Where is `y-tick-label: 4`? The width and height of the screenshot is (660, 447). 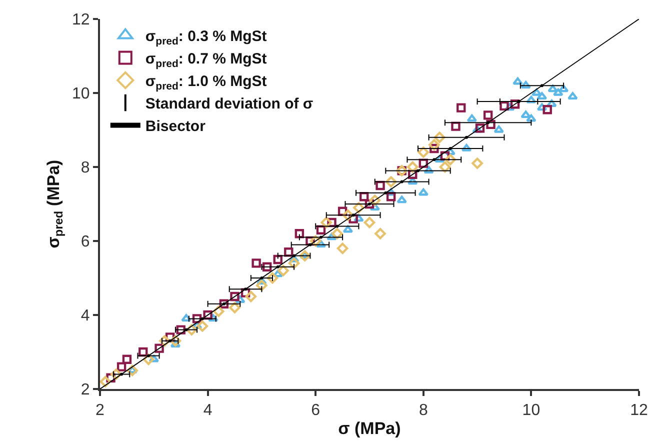
y-tick-label: 4 is located at coordinates (85, 316).